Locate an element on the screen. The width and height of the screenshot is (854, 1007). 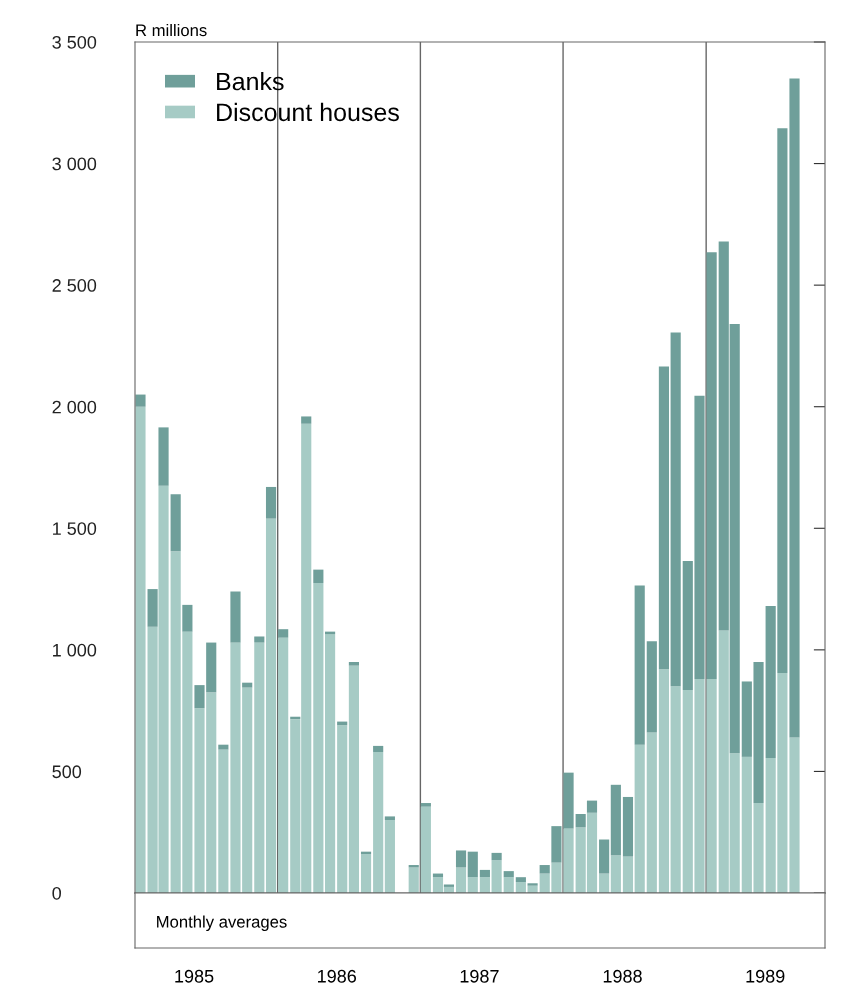
y-tick-label: 2 500 is located at coordinates (74, 285).